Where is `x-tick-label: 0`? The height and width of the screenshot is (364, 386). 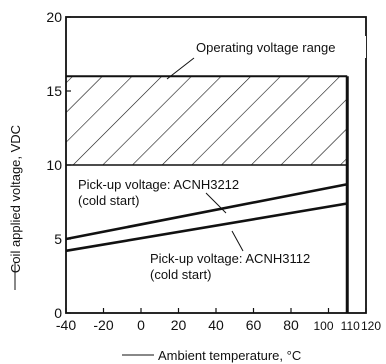 x-tick-label: 0 is located at coordinates (141, 325).